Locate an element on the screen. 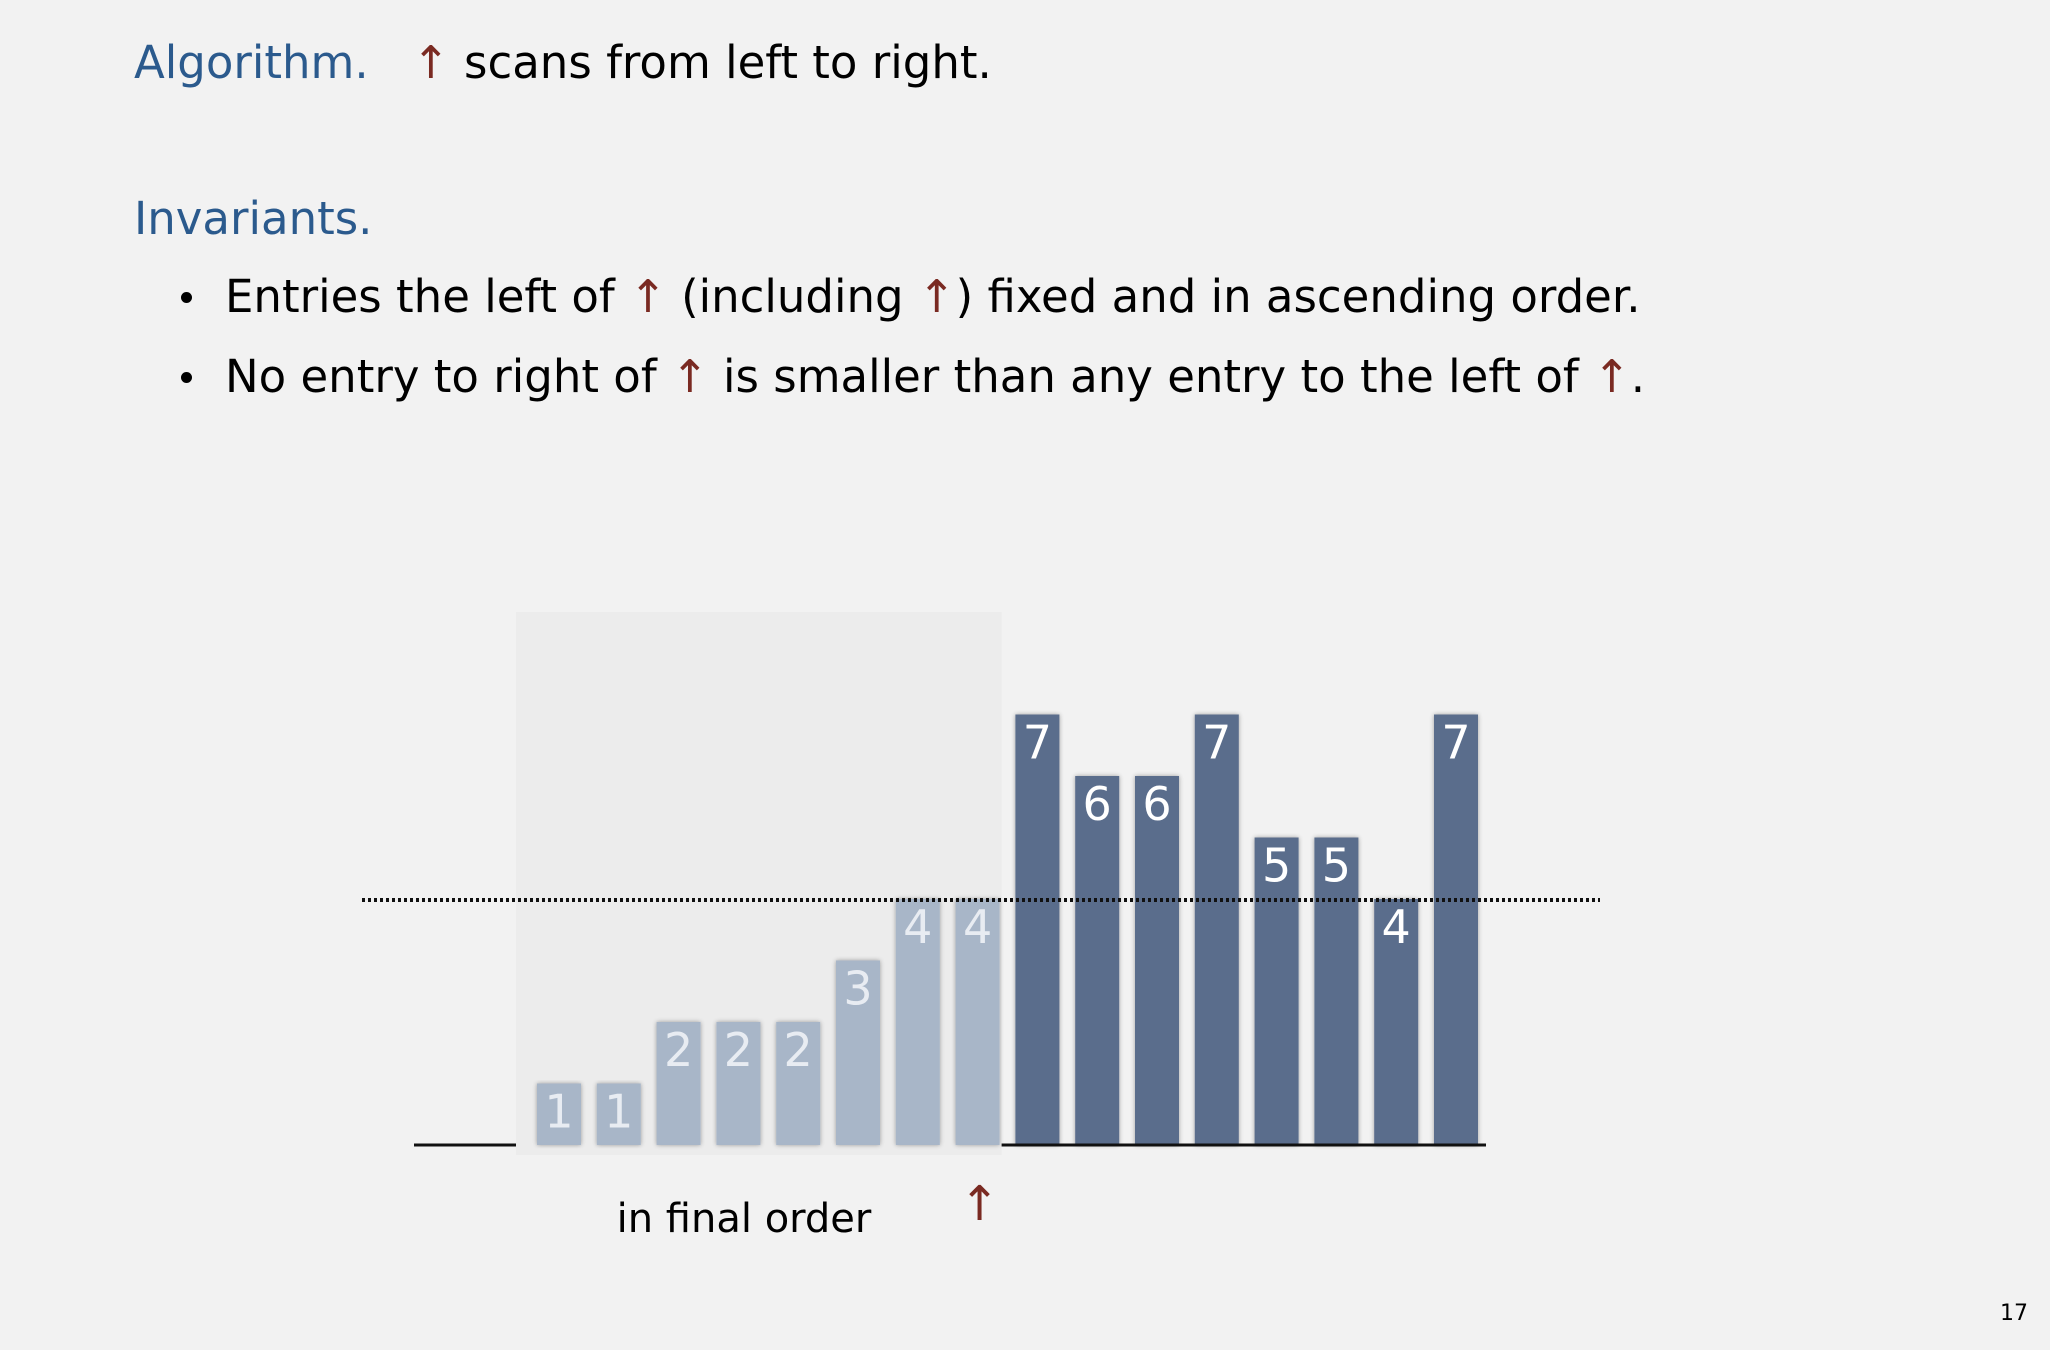  invariant-text: ) fixed and in ascending order. is located at coordinates (1298, 296).